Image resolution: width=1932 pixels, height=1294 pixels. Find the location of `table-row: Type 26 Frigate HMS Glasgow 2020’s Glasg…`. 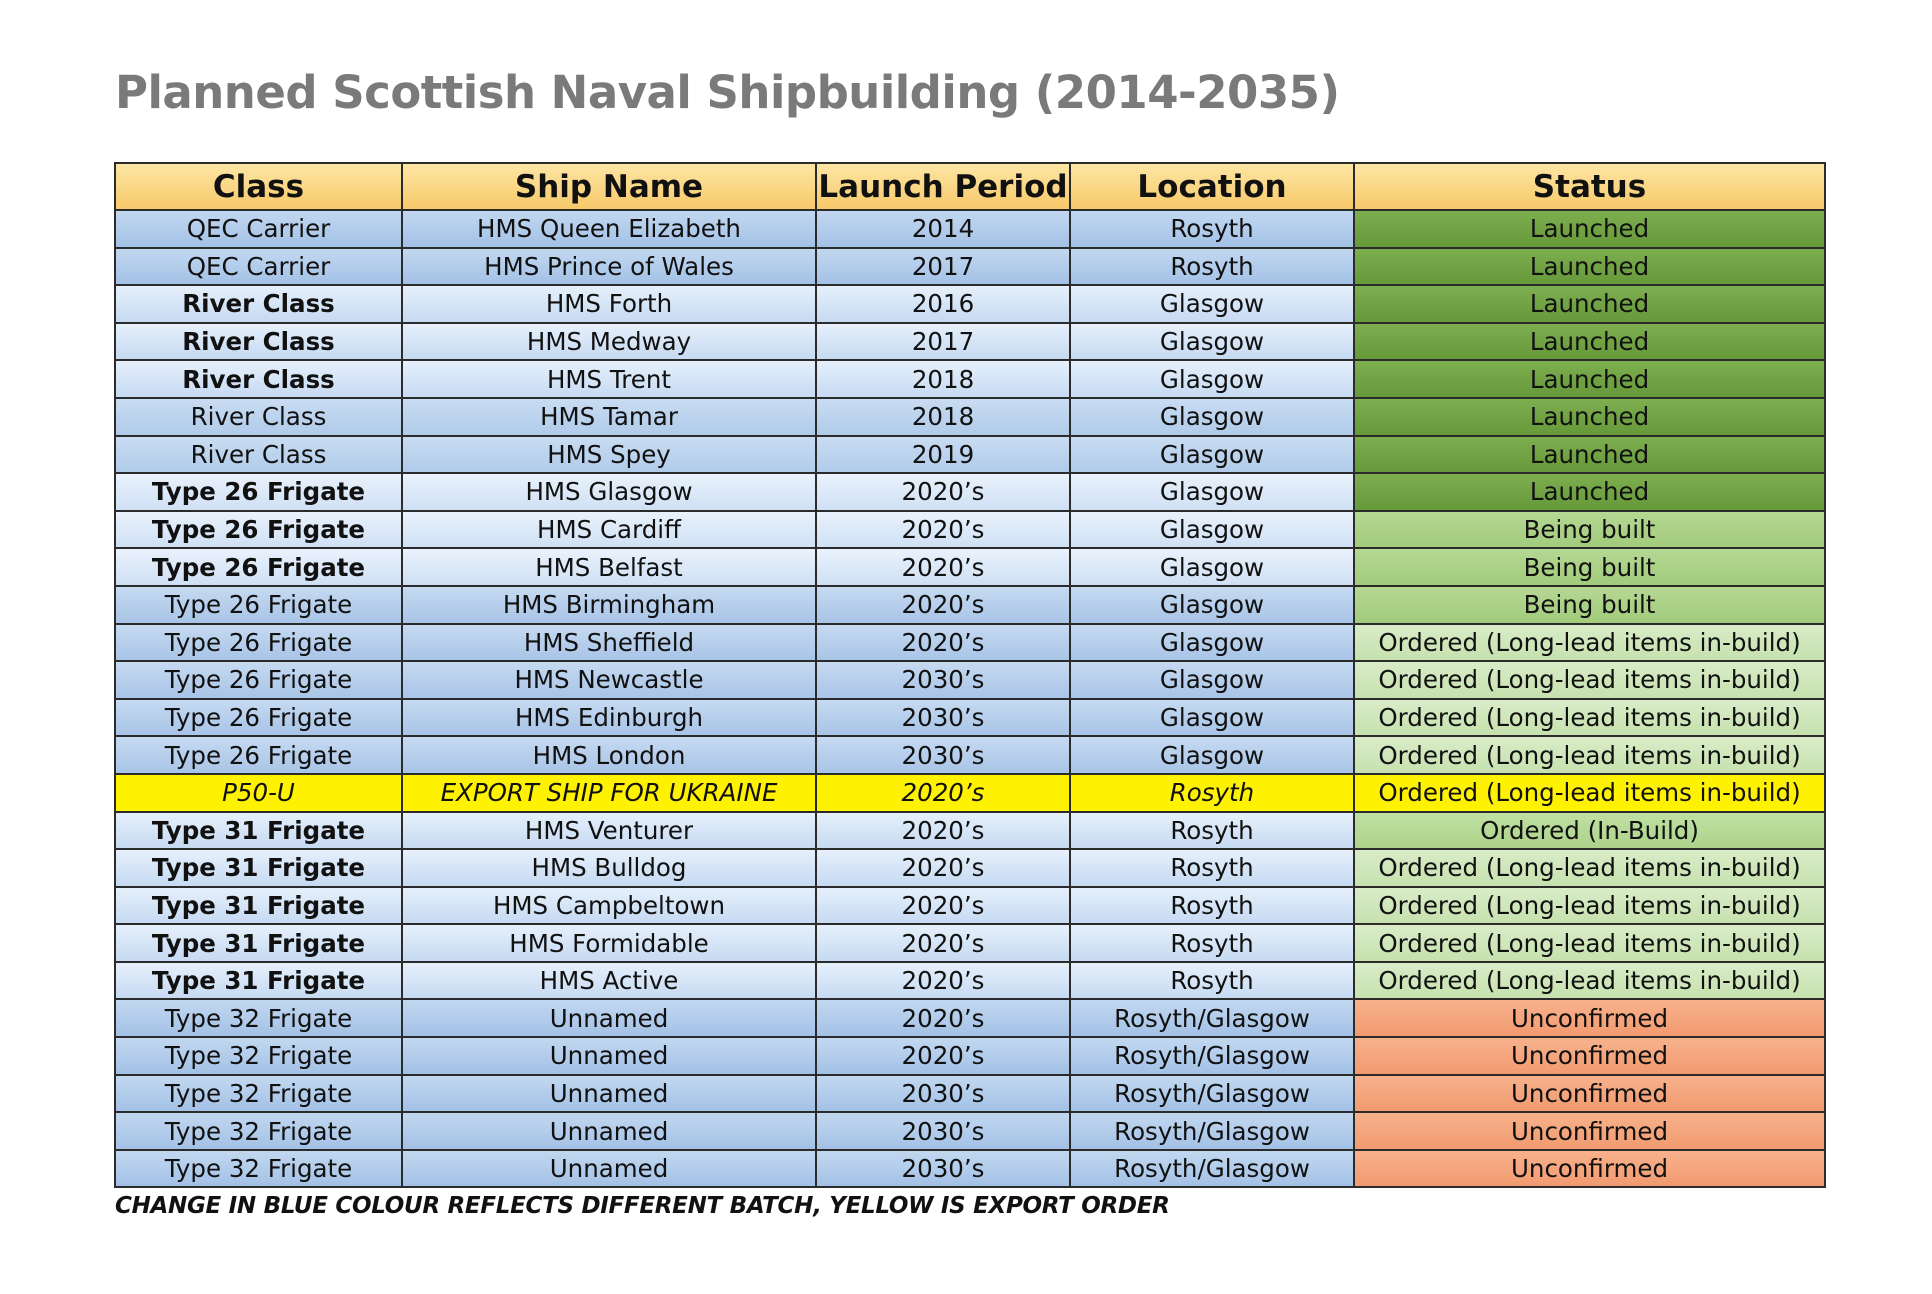

table-row: Type 26 Frigate HMS Glasgow 2020’s Glasg… is located at coordinates (970, 492).